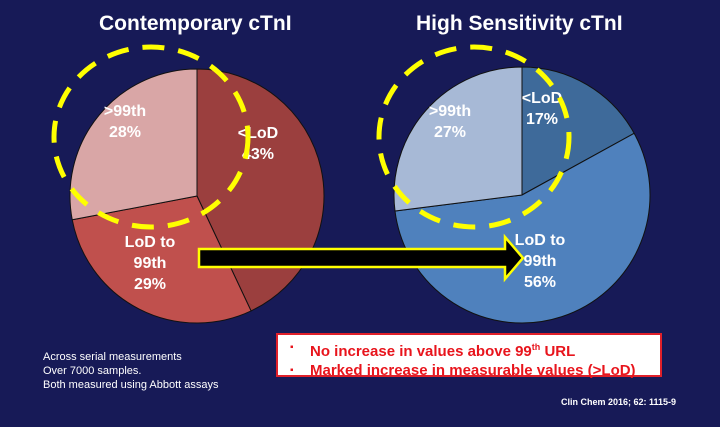  Describe the element at coordinates (542, 109) in the screenshot. I see `slice-label: <LoD 17%` at that location.